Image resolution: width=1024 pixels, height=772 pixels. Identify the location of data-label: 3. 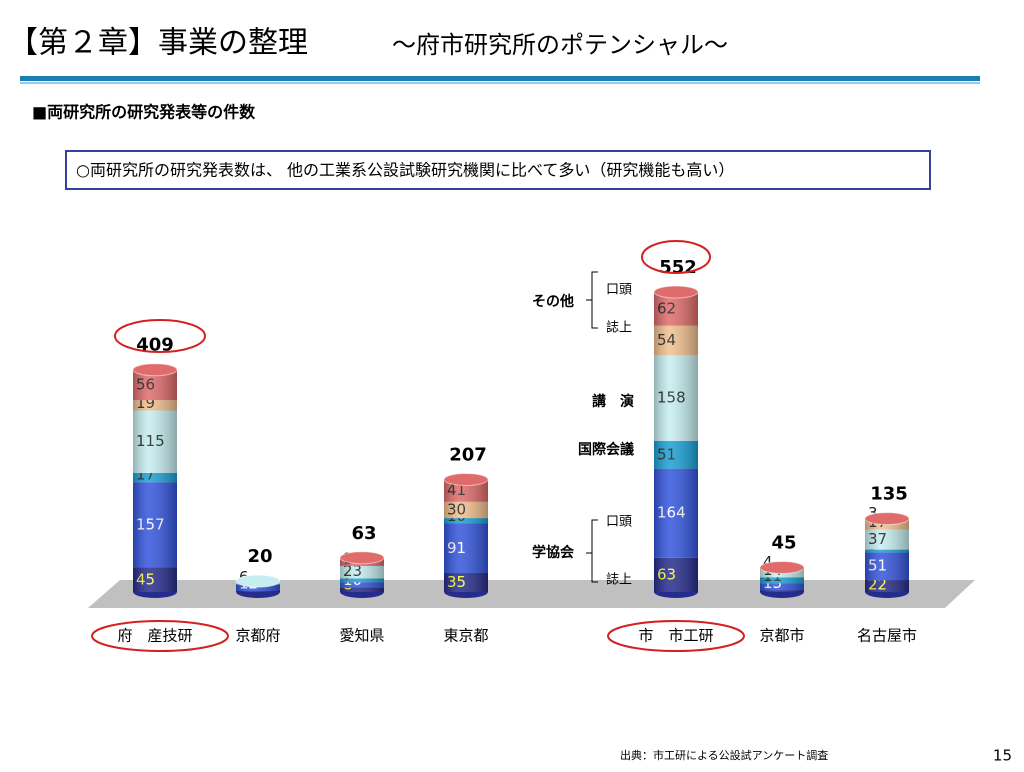
(873, 513).